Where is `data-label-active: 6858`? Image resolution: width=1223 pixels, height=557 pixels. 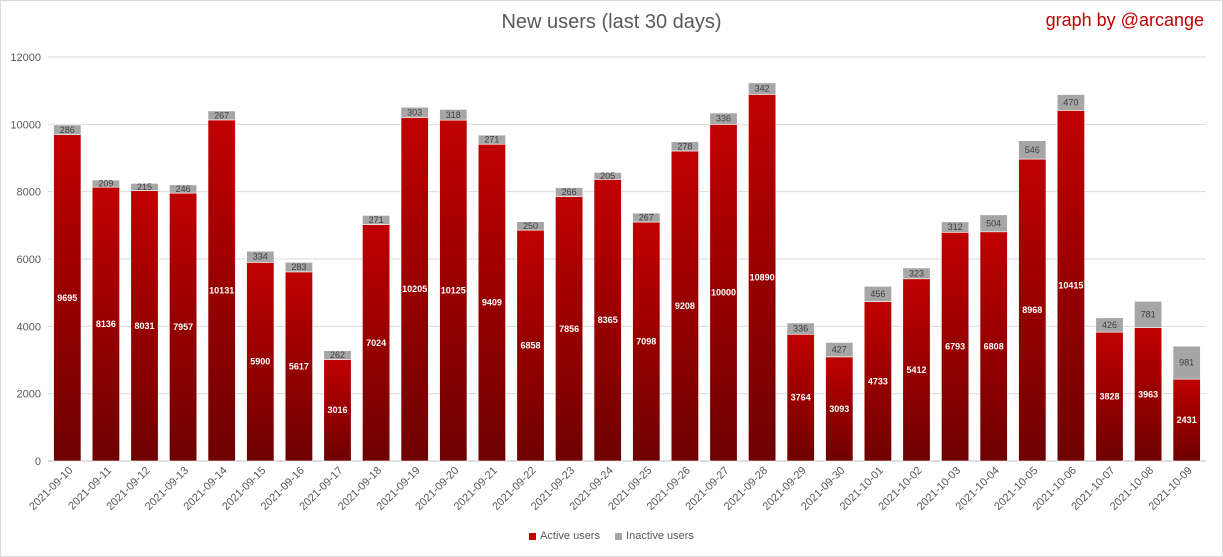 data-label-active: 6858 is located at coordinates (530, 346).